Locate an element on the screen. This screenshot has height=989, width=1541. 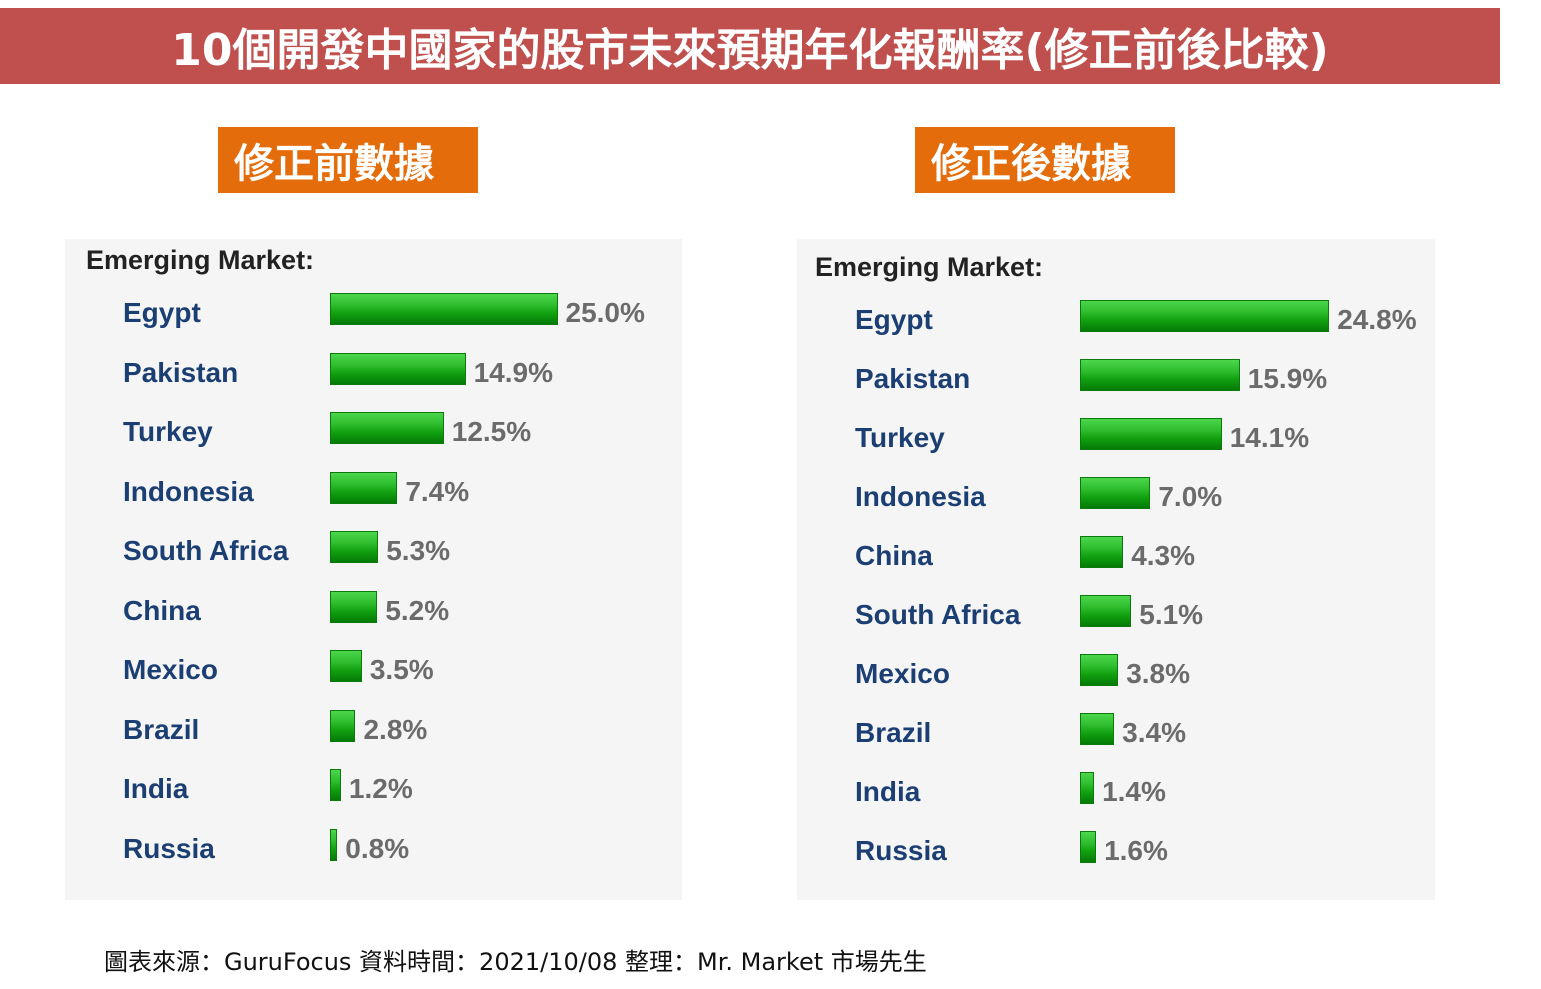
bar-row: Mexico 3.5% is located at coordinates (373, 670).